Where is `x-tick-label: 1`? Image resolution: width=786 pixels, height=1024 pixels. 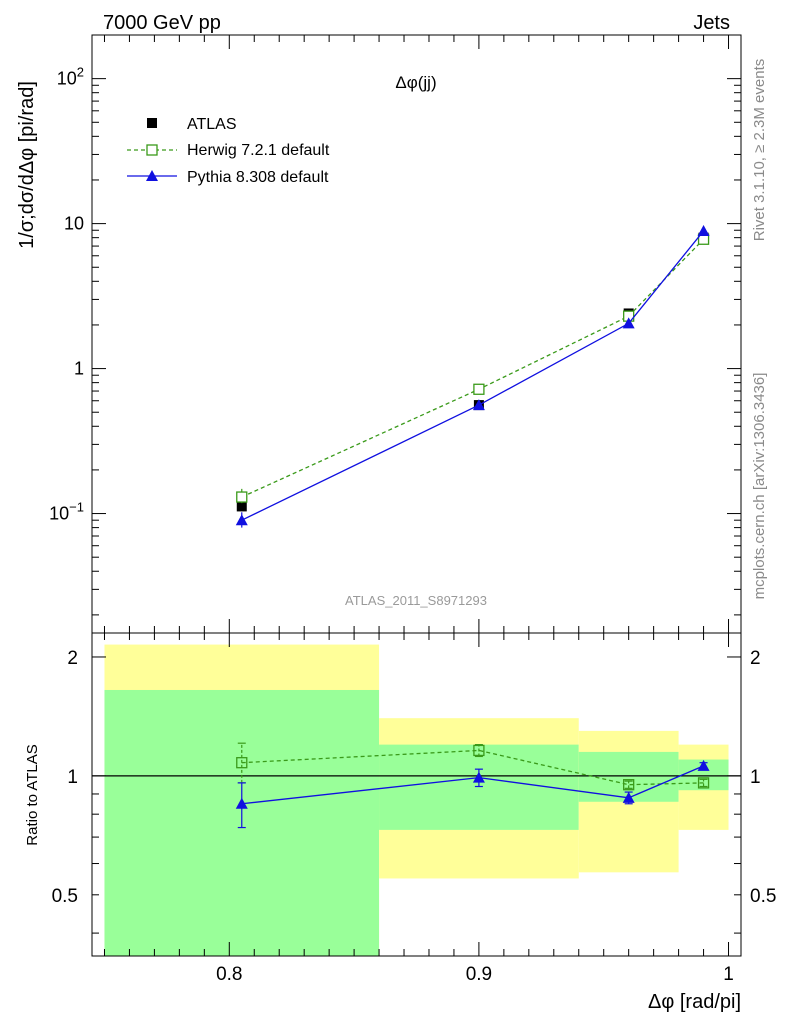
x-tick-label: 1 is located at coordinates (728, 974).